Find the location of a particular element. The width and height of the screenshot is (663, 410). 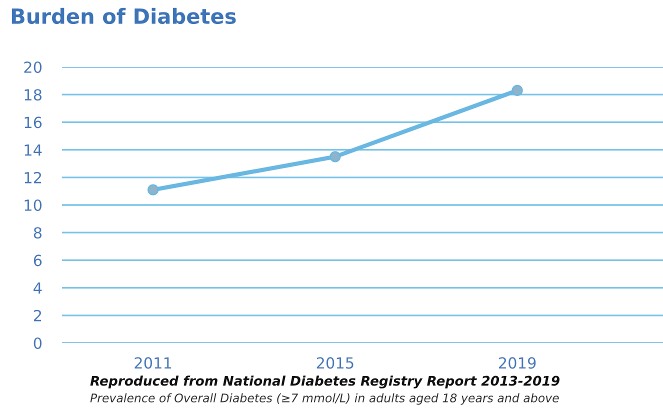

y-tick-label: 4 is located at coordinates (38, 288).